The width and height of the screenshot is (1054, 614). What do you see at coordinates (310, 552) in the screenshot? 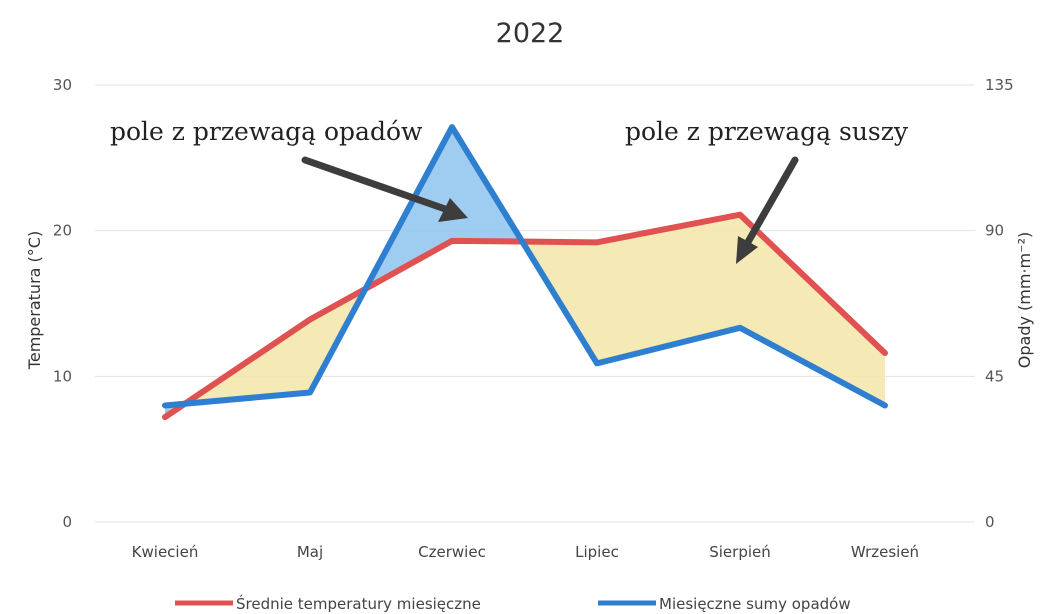
I see `x-tick-label: Maj` at bounding box center [310, 552].